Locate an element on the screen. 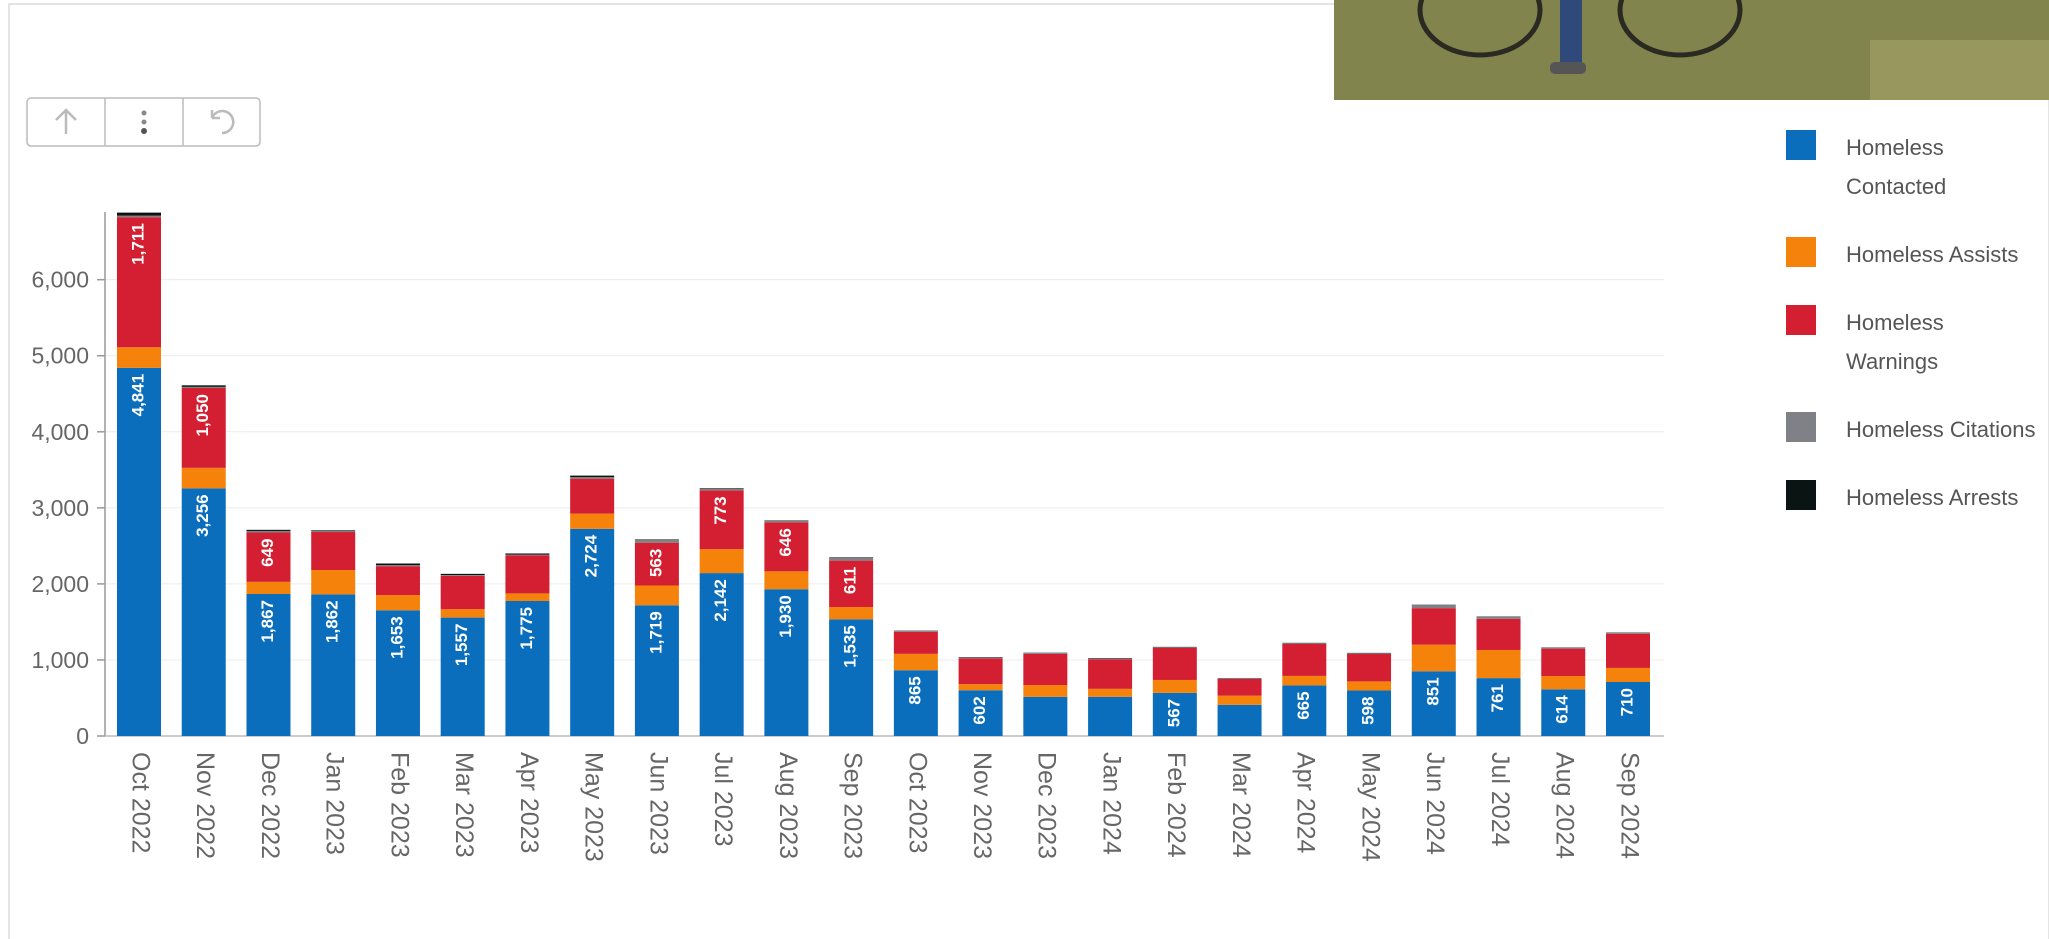 This screenshot has height=939, width=2049. data-label: 851 is located at coordinates (1432, 691).